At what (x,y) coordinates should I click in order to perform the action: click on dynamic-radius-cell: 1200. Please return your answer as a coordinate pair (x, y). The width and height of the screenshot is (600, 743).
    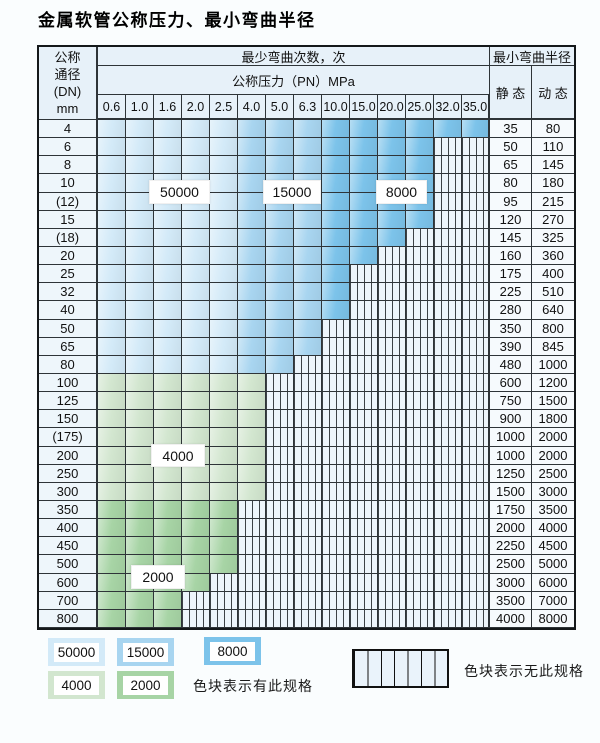
    Looking at the image, I should click on (553, 383).